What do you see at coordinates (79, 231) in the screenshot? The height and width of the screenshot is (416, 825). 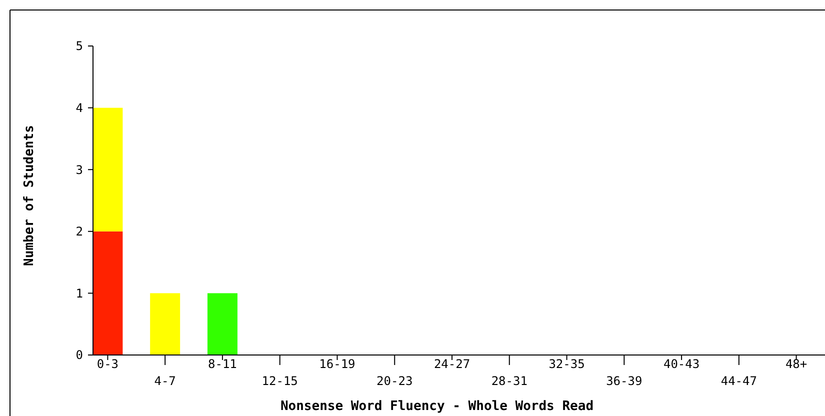 I see `y-tick-label: 2` at bounding box center [79, 231].